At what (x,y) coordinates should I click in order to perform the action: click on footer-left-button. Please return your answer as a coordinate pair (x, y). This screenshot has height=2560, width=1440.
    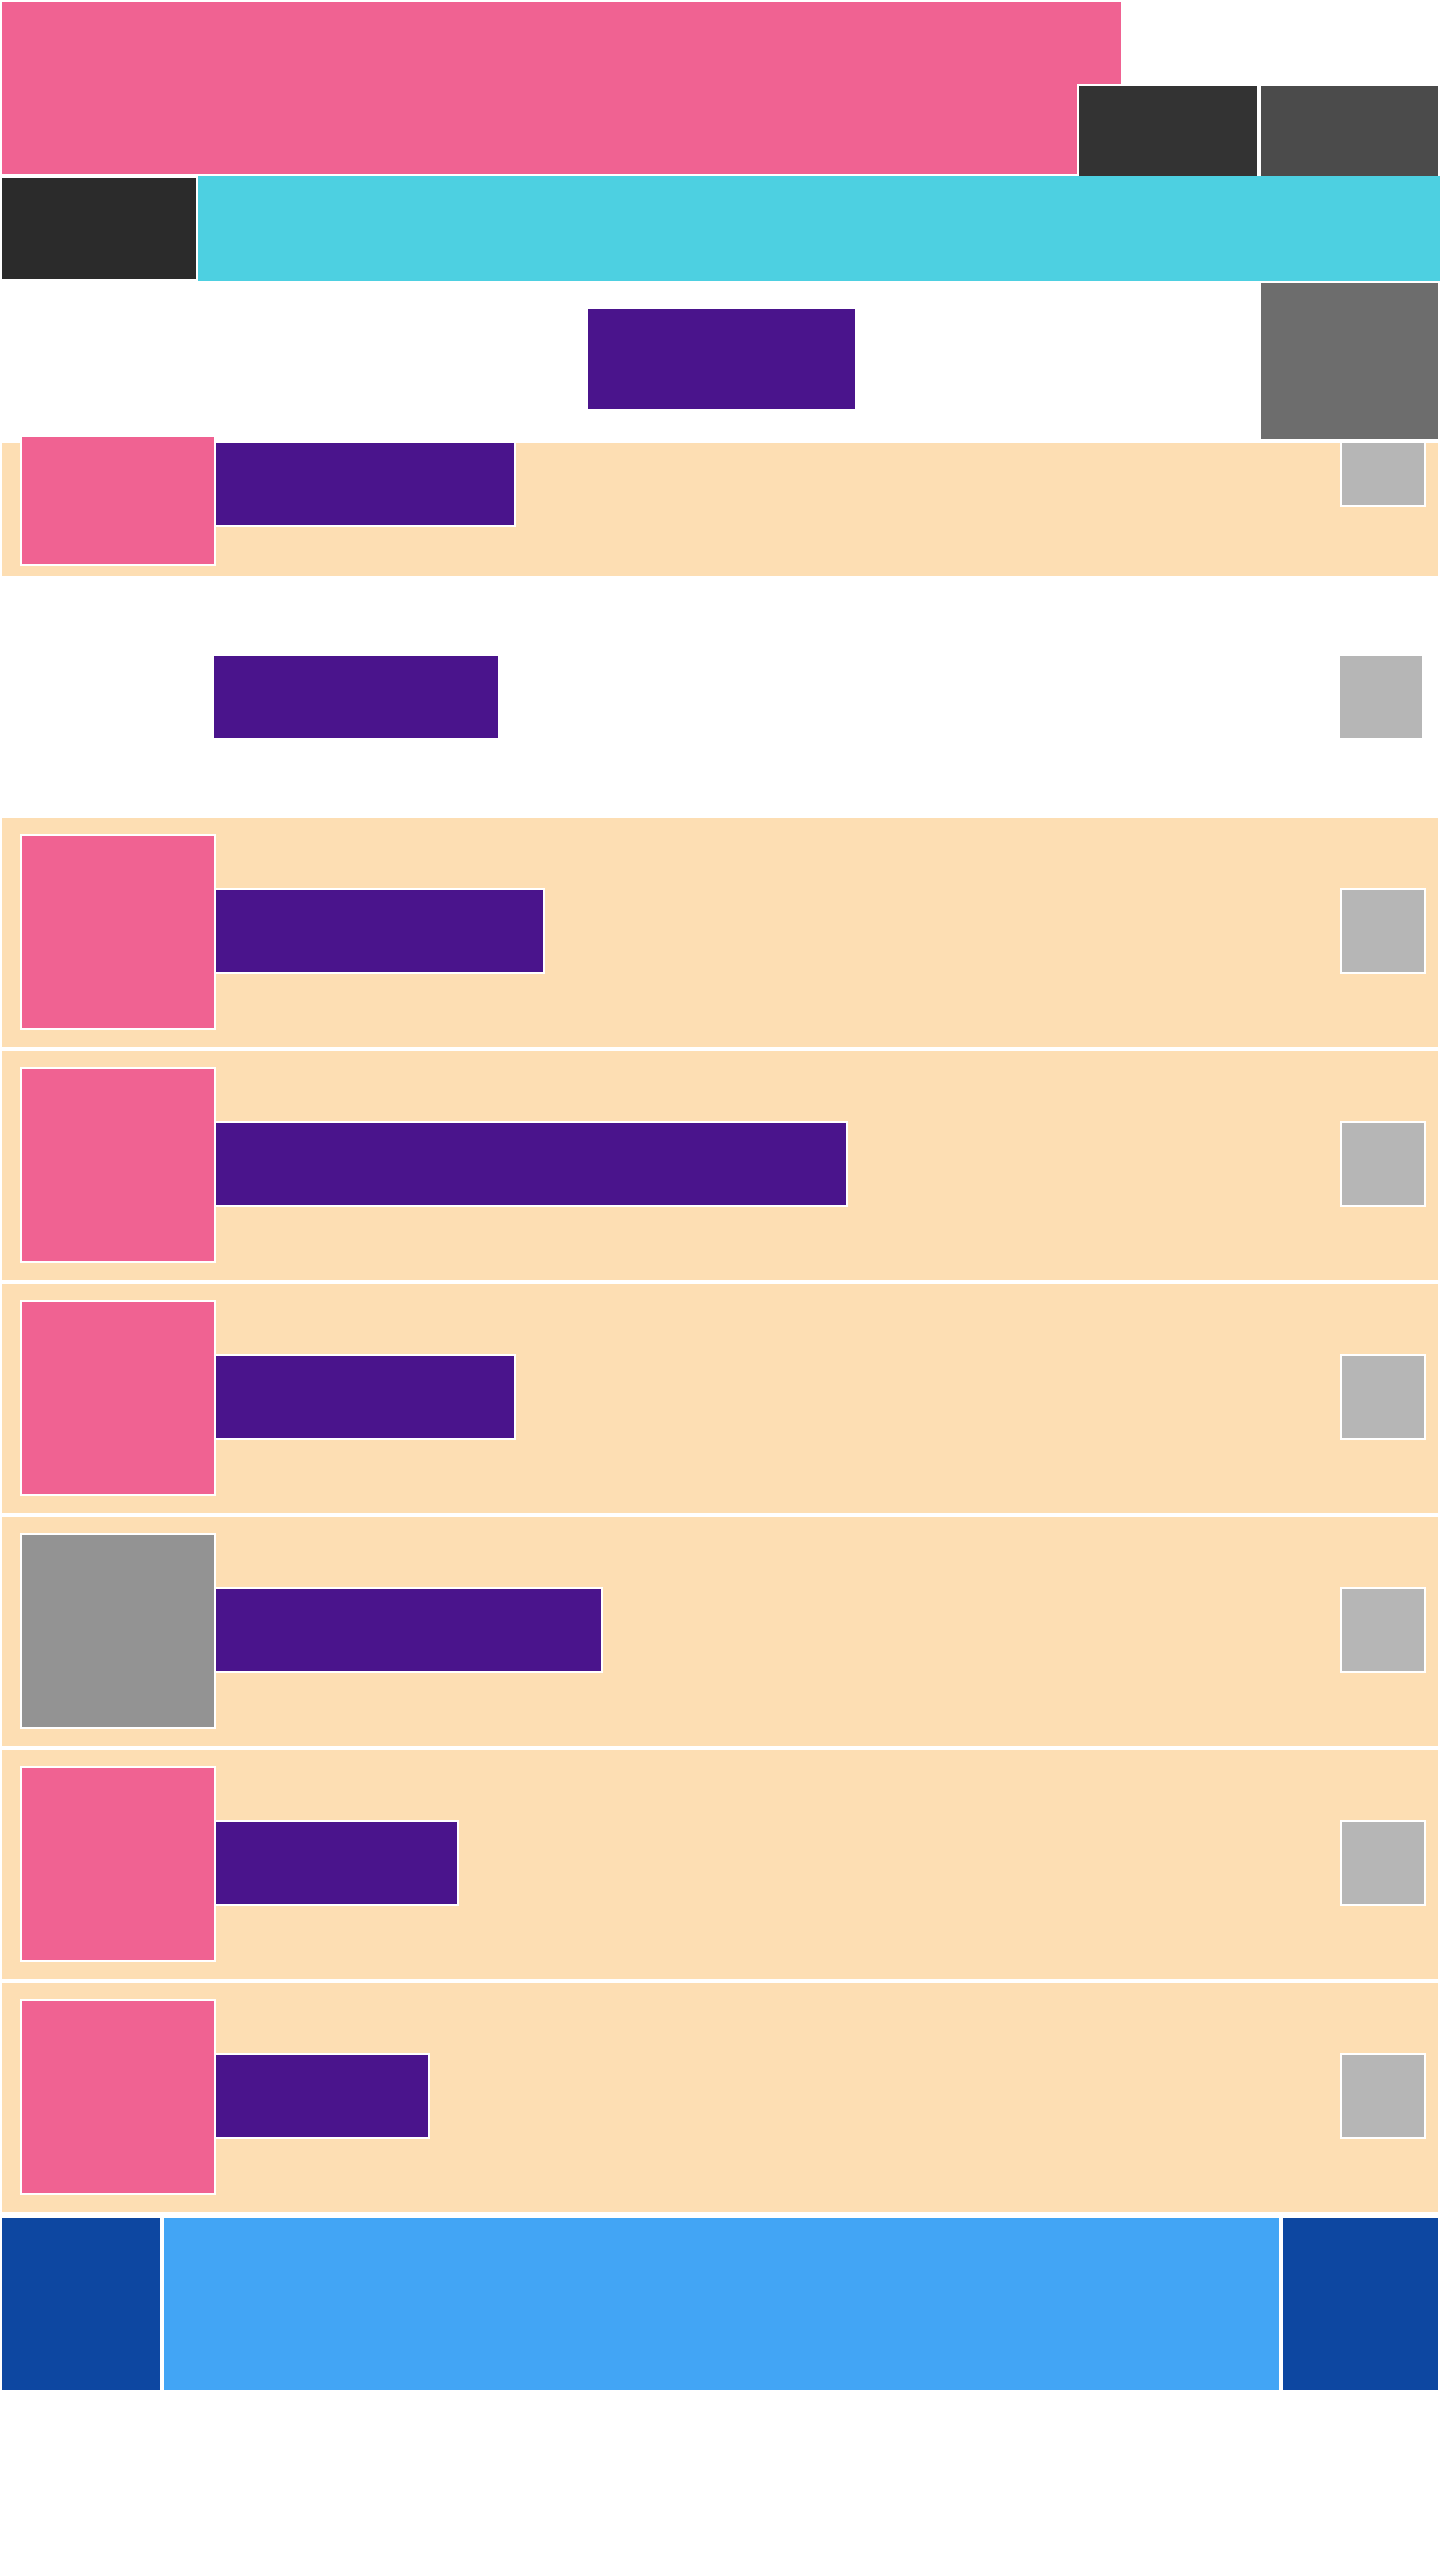
    Looking at the image, I should click on (81, 2304).